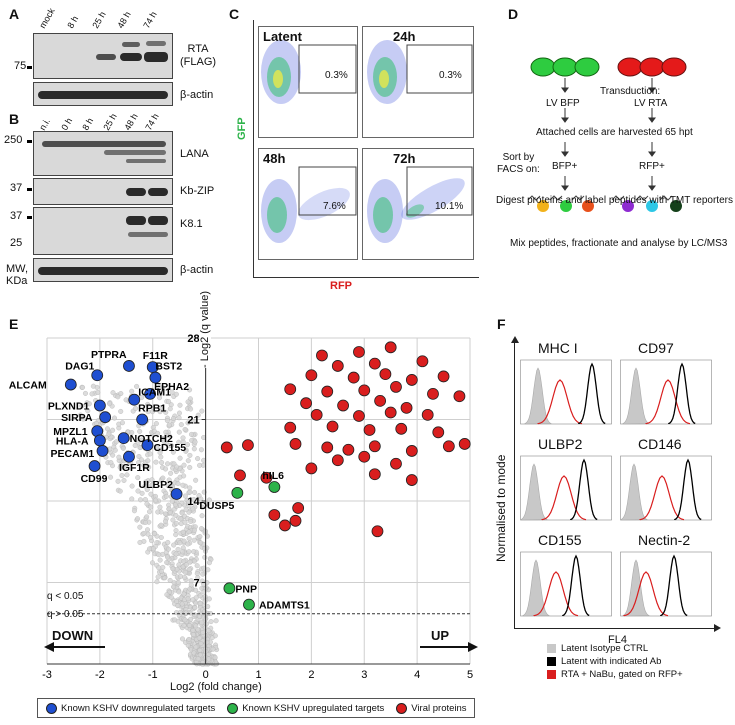 The image size is (735, 725). What do you see at coordinates (205, 329) in the screenshot?
I see `volcano-ylabel: - Log2 (q value)` at bounding box center [205, 329].